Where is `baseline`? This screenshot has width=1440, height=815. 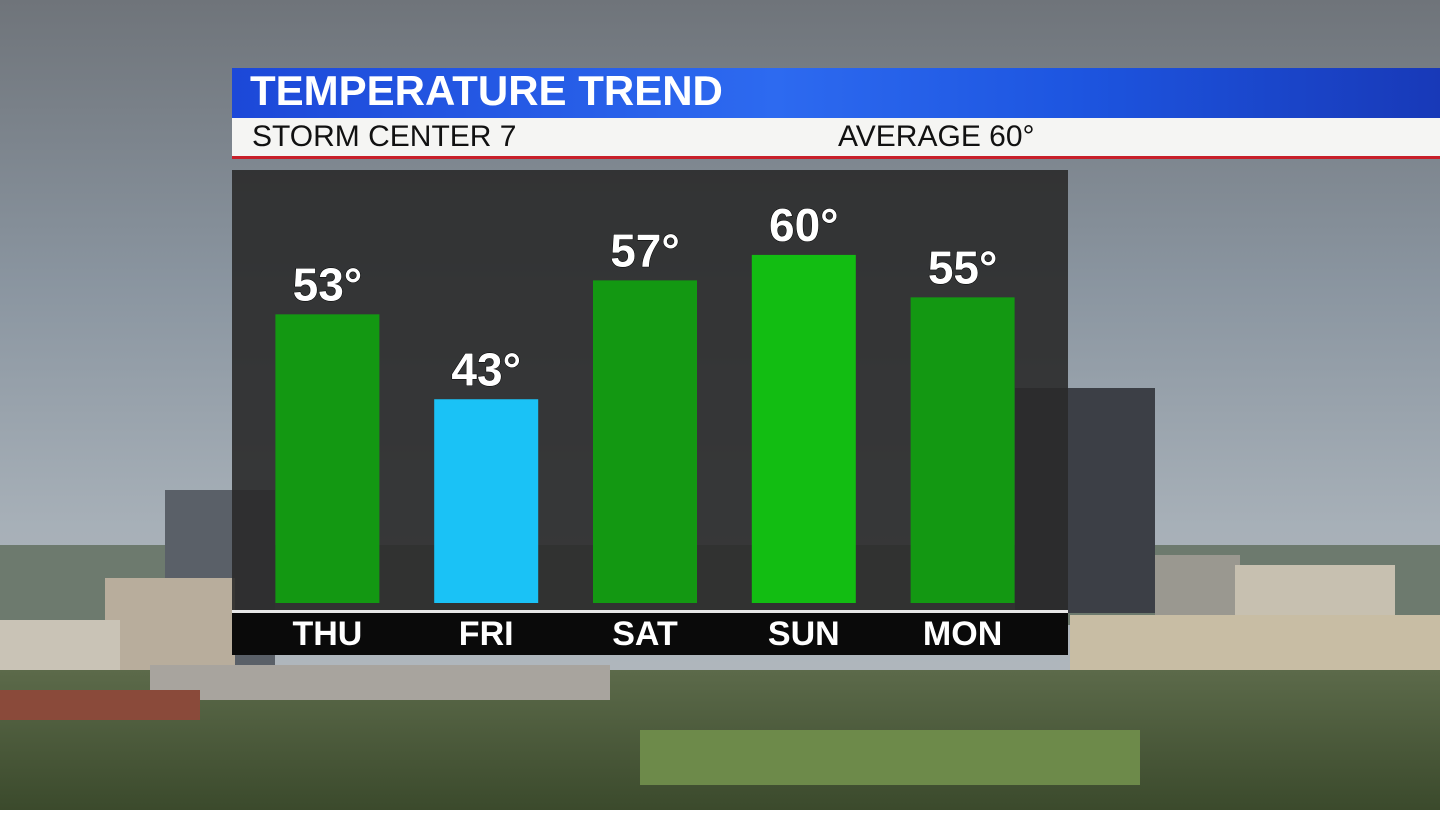
baseline is located at coordinates (650, 611).